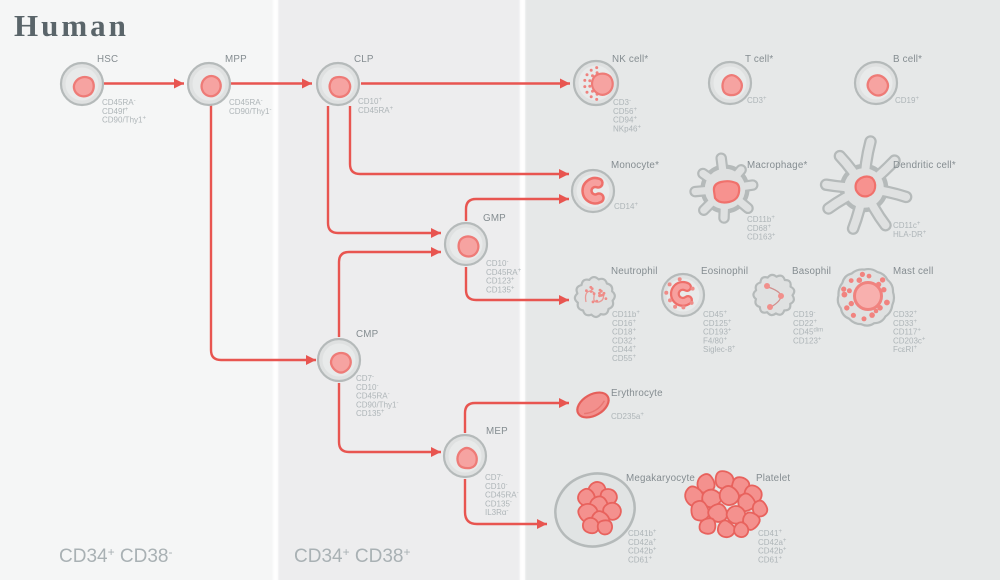 The image size is (1000, 585). What do you see at coordinates (637, 393) in the screenshot?
I see `svg-text: Erythrocyte` at bounding box center [637, 393].